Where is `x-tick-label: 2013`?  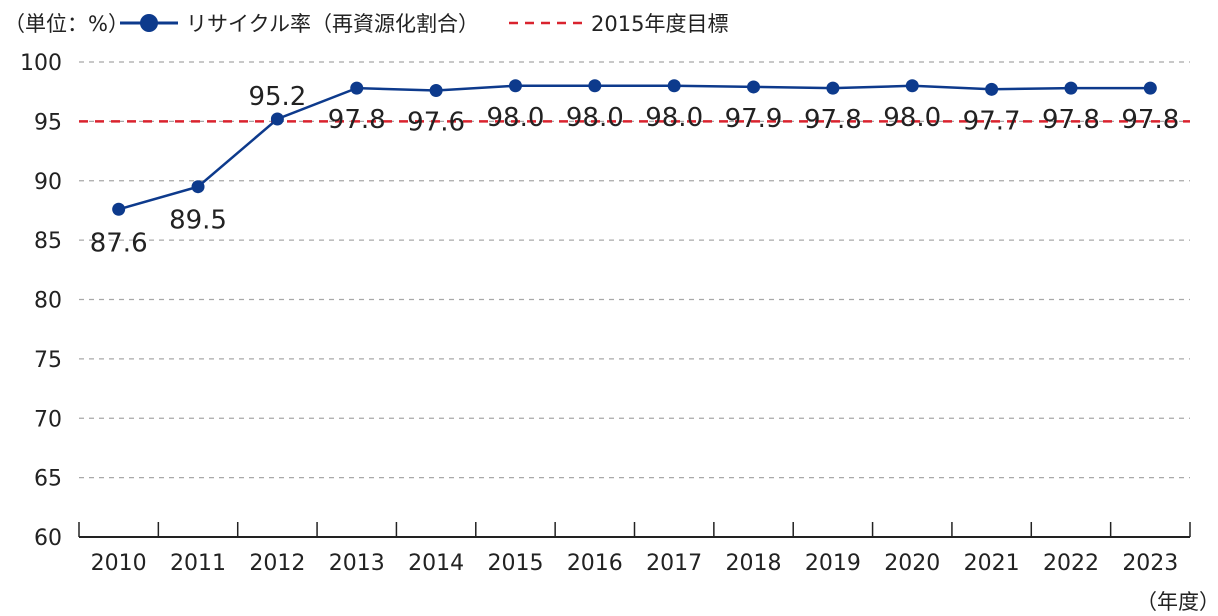 x-tick-label: 2013 is located at coordinates (357, 563).